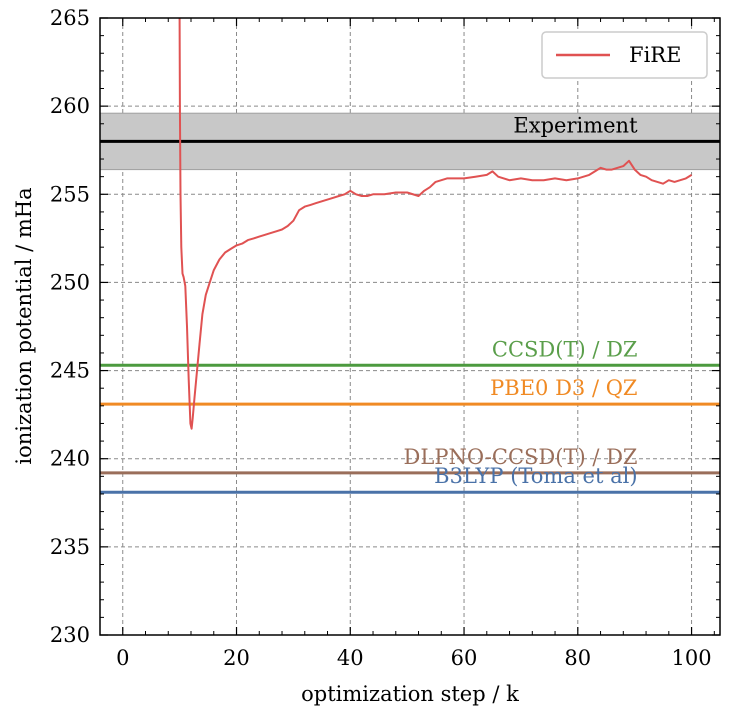  I want to click on x-tick-label: 80, so click(577, 658).